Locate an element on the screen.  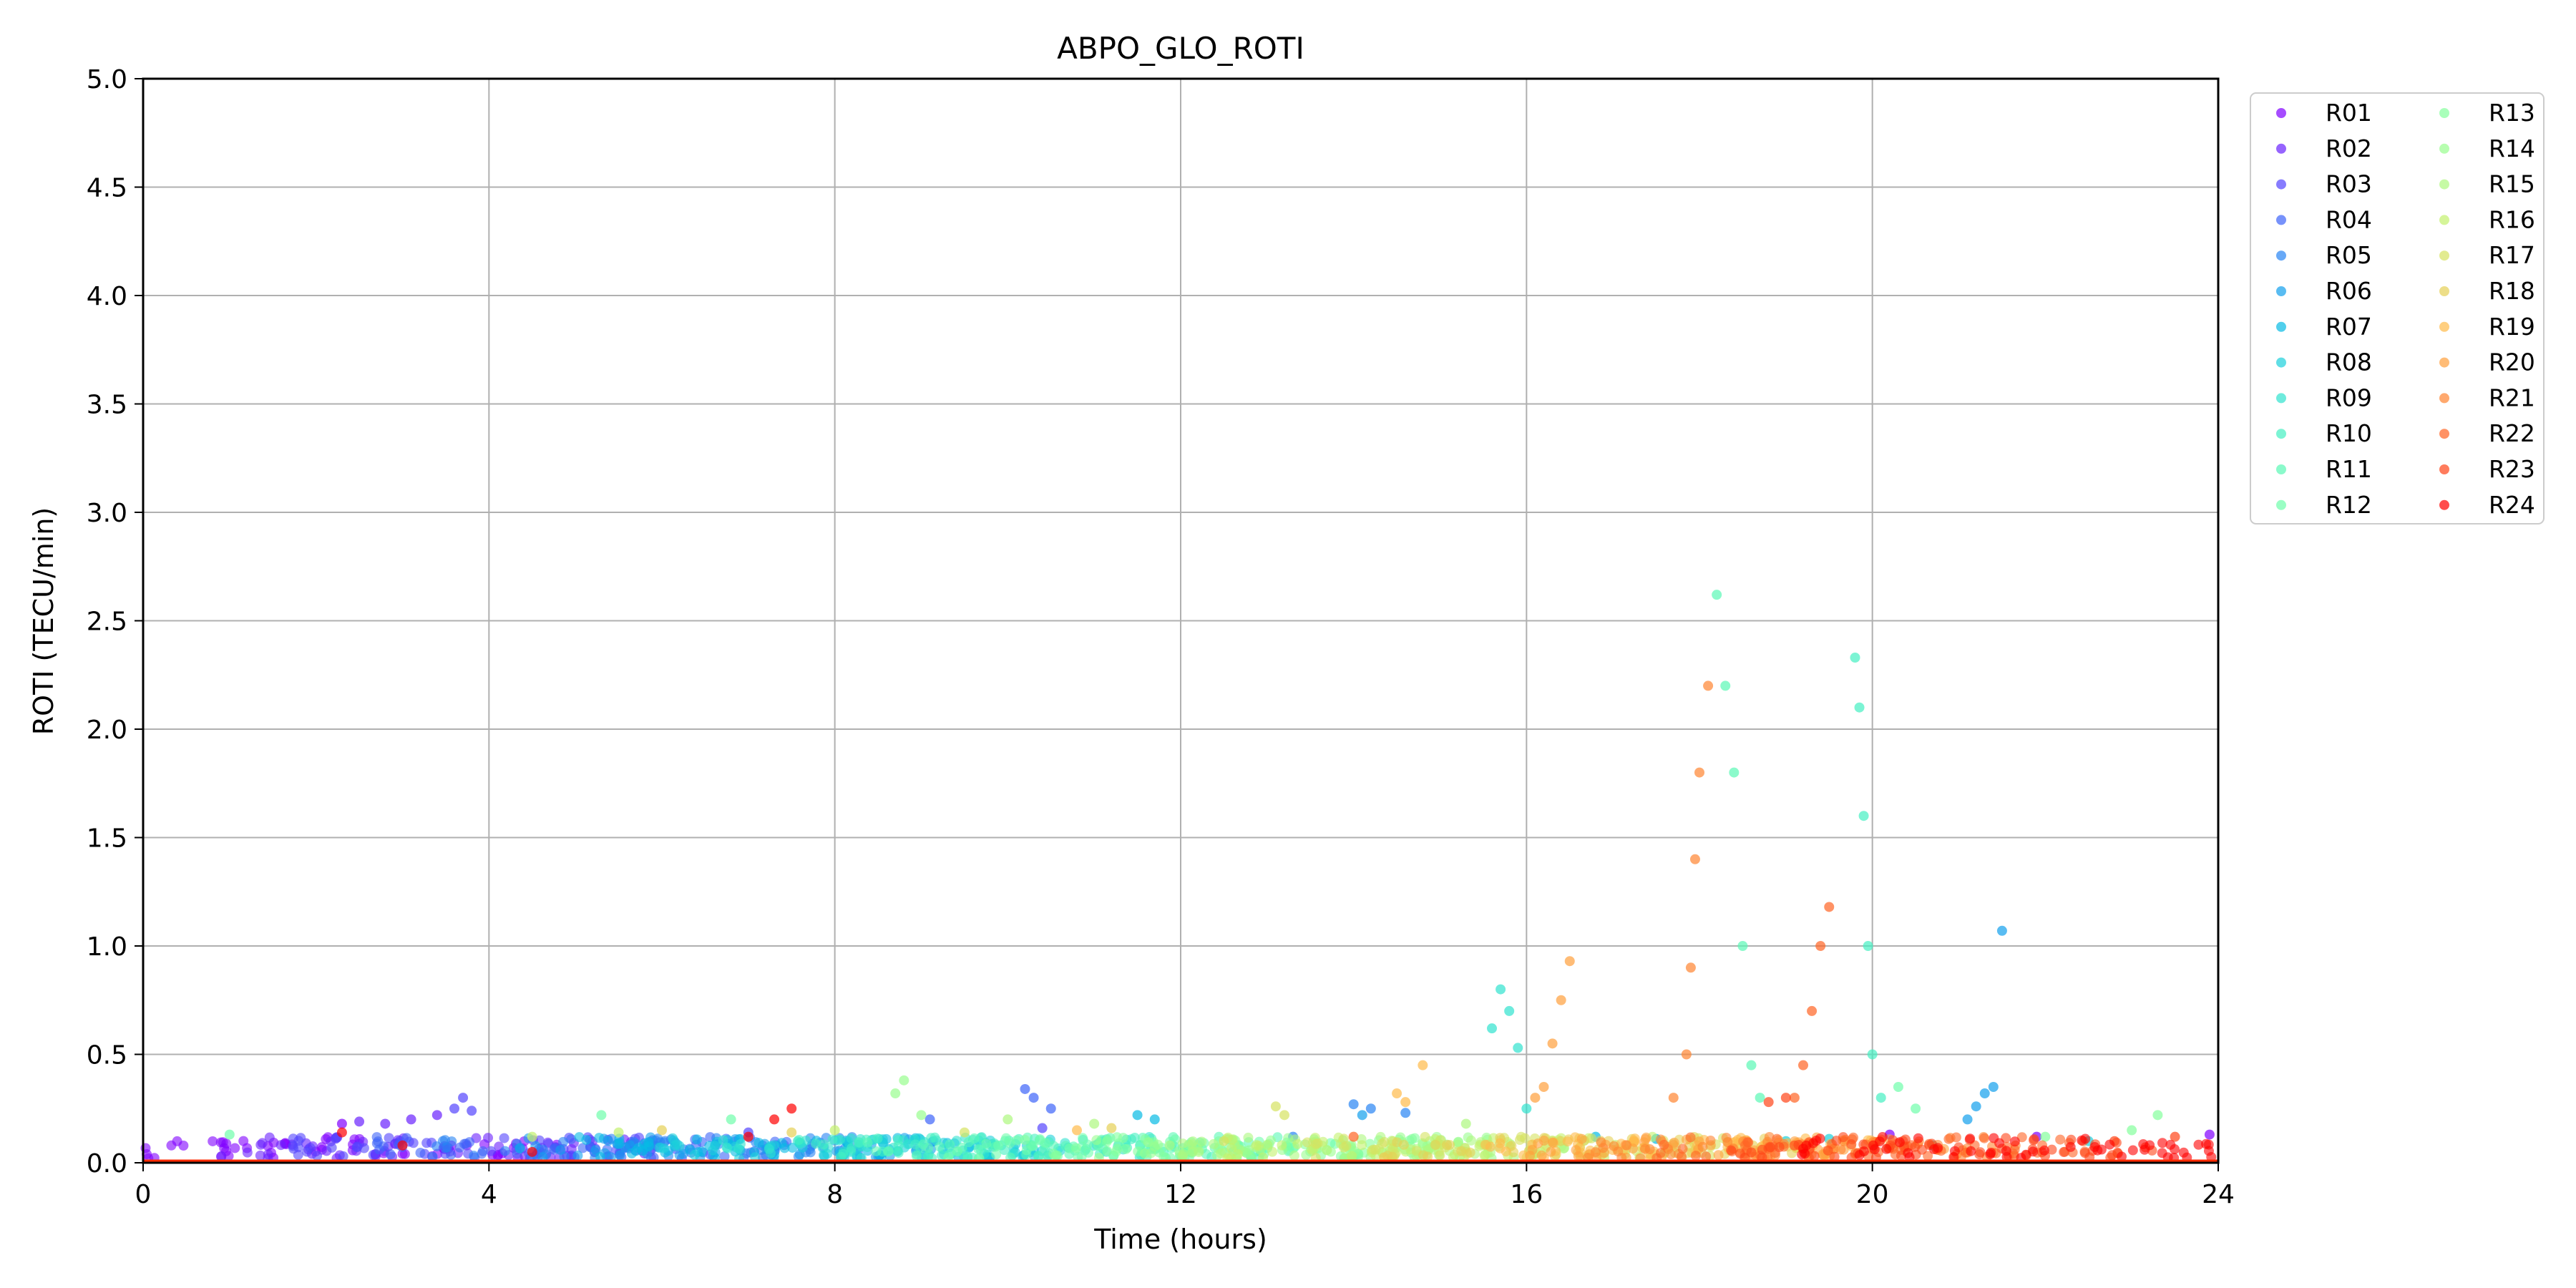
chart-title: ABPO_GLO_ROTI is located at coordinates (1180, 48).